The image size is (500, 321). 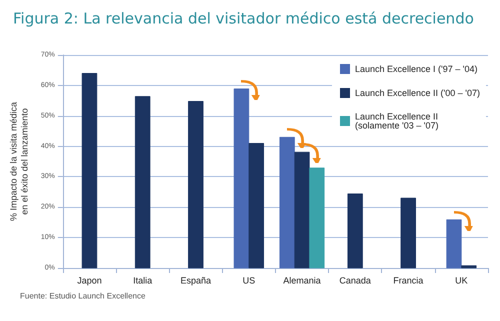 What do you see at coordinates (243, 19) in the screenshot?
I see `chart-title: Figura 2: La relevancia del visitador médico está decreciendo` at bounding box center [243, 19].